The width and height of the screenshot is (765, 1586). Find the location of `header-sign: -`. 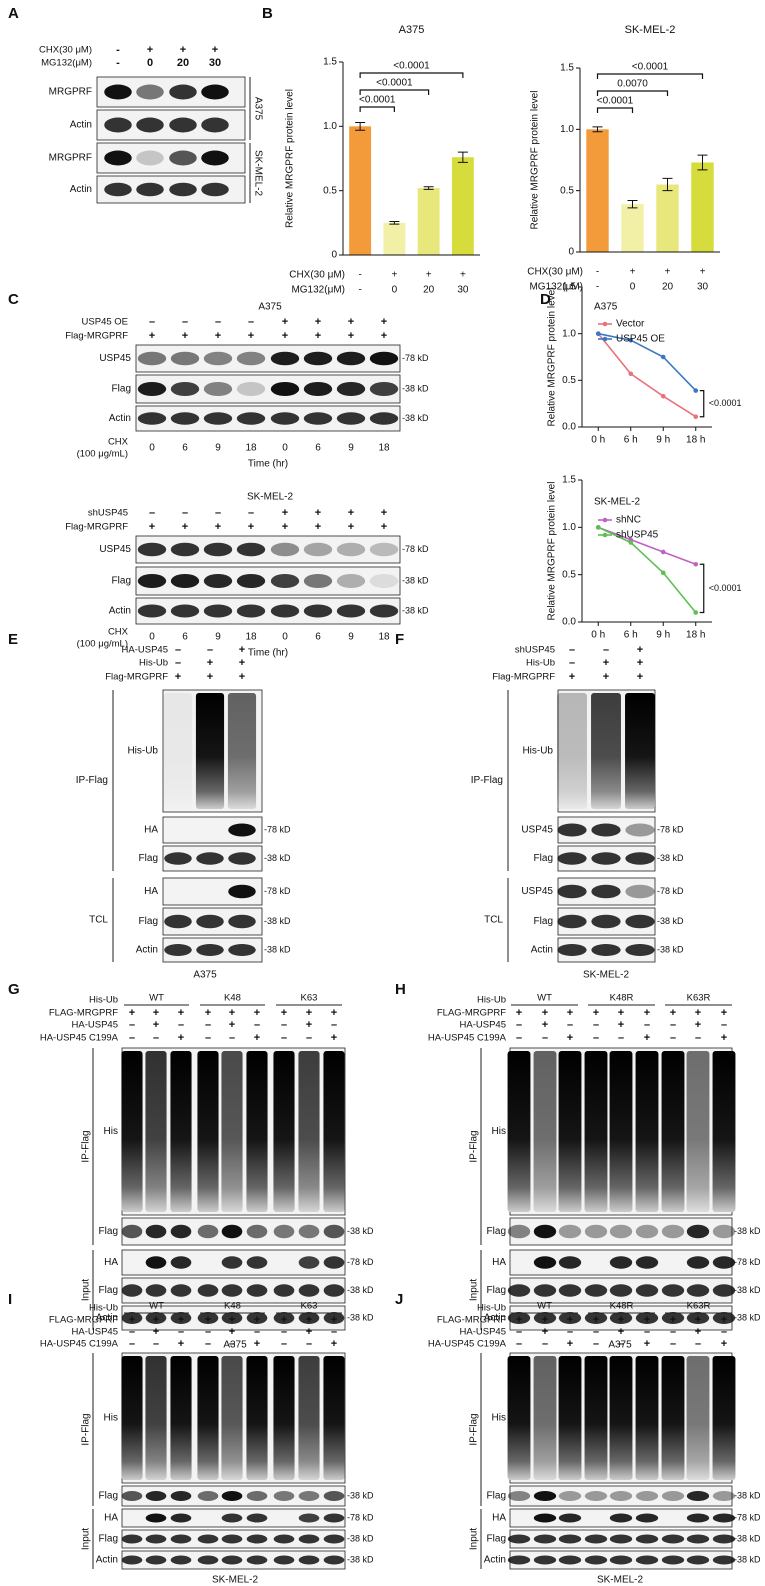

header-sign: - is located at coordinates (118, 63).